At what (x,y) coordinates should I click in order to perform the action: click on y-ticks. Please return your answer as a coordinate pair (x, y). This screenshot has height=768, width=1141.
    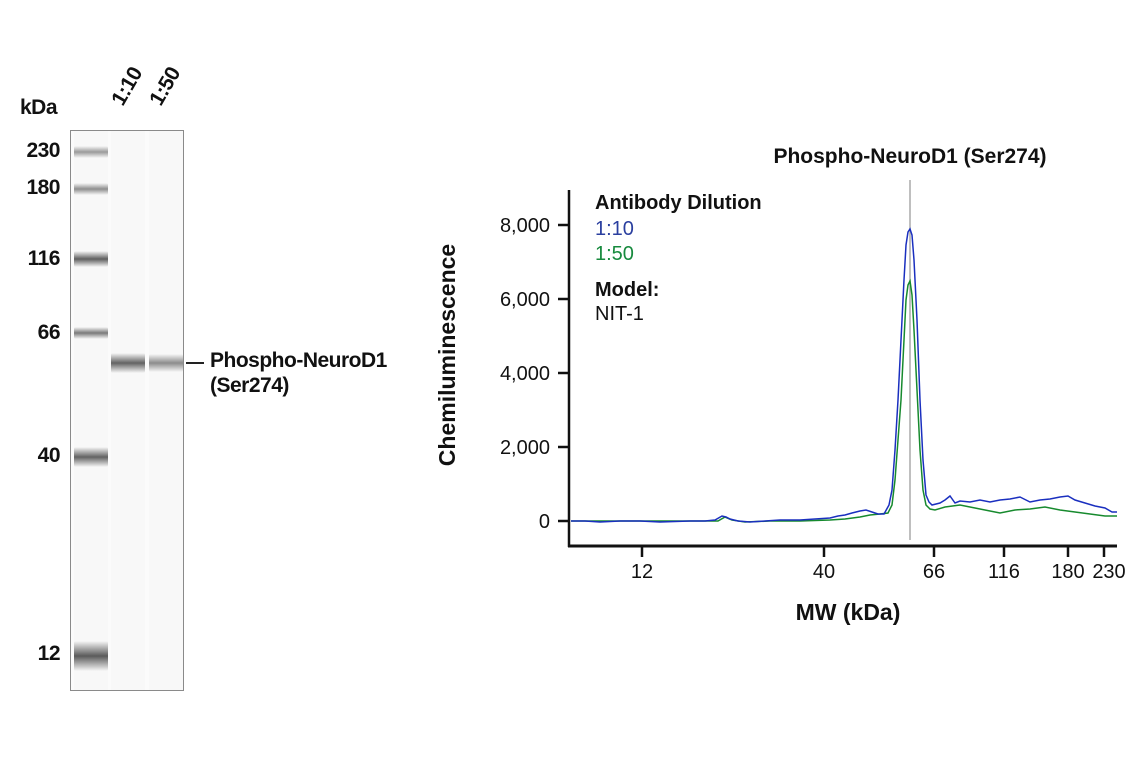
    Looking at the image, I should click on (563, 373).